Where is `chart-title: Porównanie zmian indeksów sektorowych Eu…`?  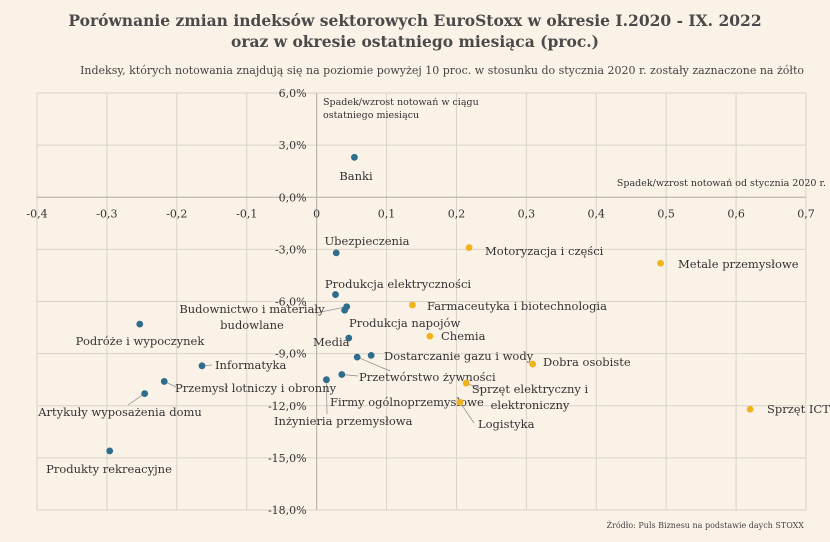 chart-title: Porównanie zmian indeksów sektorowych Eu… is located at coordinates (415, 31).